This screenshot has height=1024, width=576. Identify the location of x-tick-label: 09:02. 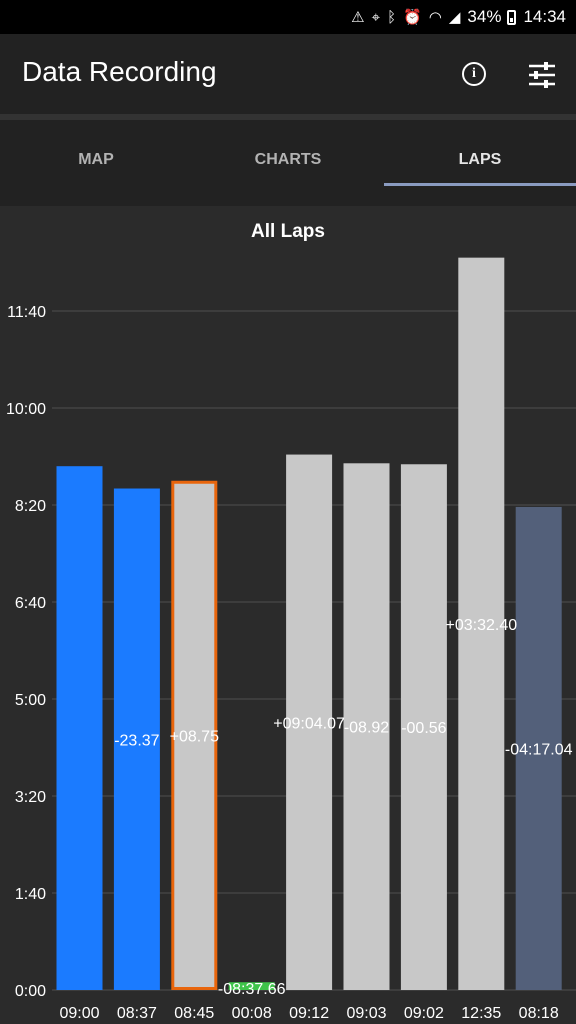
(424, 1013).